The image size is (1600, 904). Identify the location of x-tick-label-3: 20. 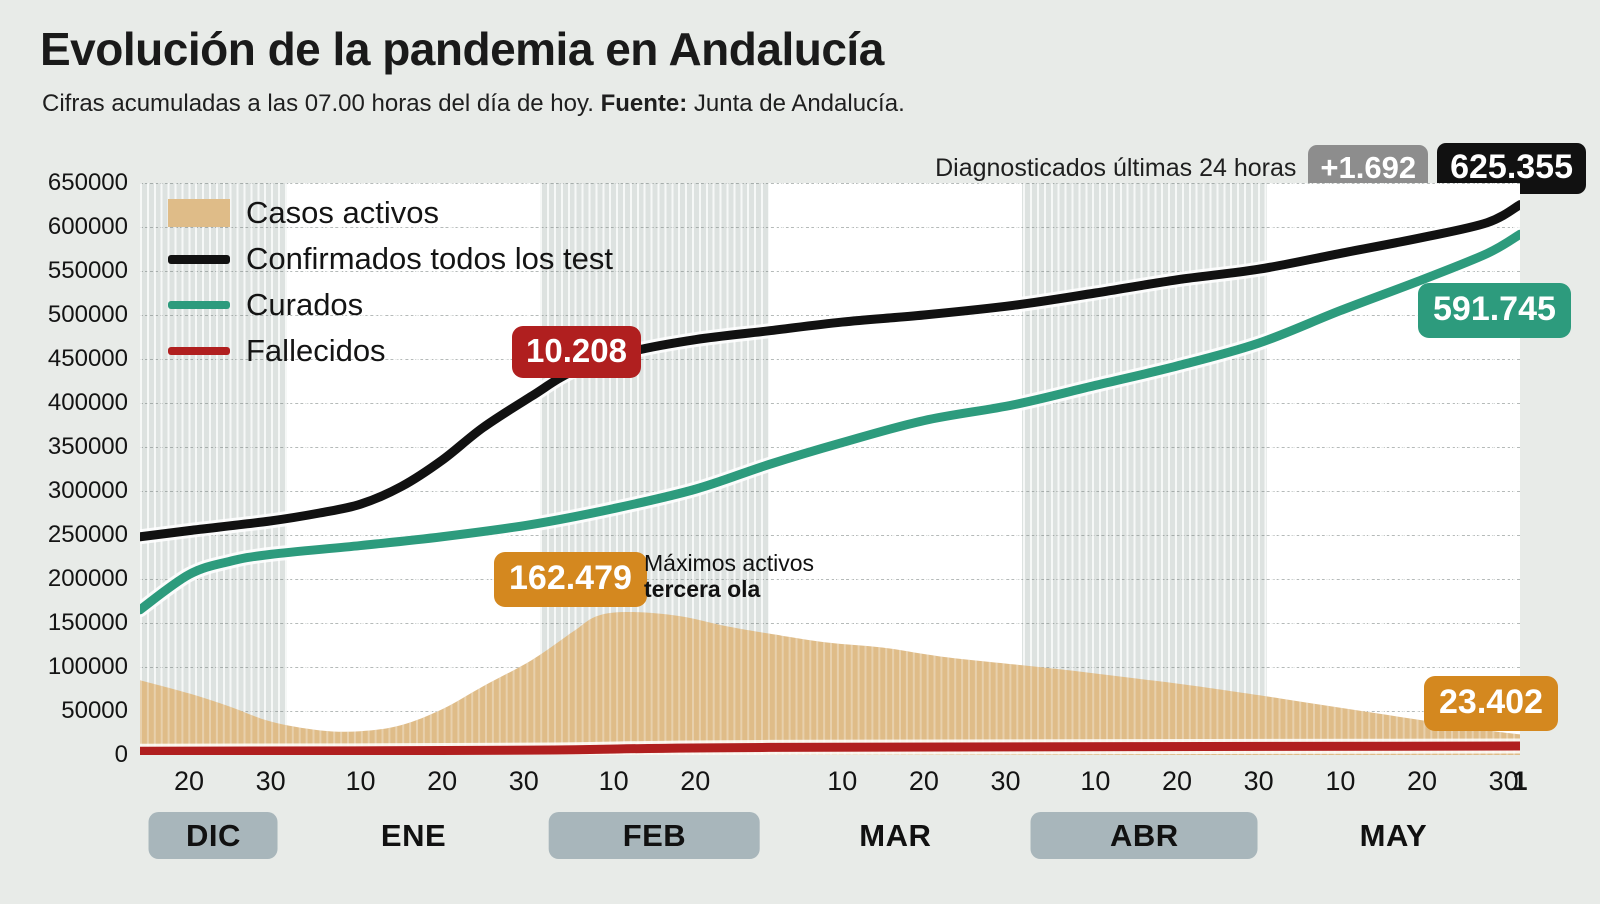
(442, 781).